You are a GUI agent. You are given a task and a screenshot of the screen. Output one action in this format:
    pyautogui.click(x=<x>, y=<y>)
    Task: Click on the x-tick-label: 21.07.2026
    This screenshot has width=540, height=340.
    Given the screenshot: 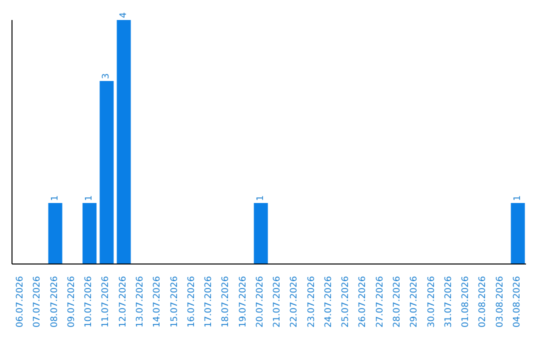 What is the action you would take?
    pyautogui.click(x=277, y=302)
    